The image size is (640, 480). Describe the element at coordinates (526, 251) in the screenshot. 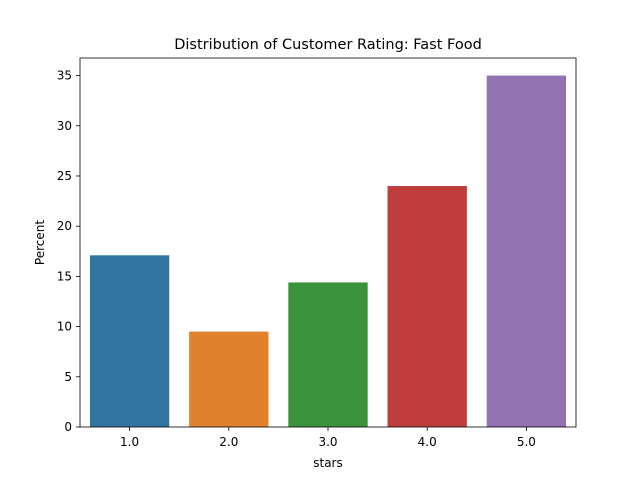

I see `bar-5.0` at that location.